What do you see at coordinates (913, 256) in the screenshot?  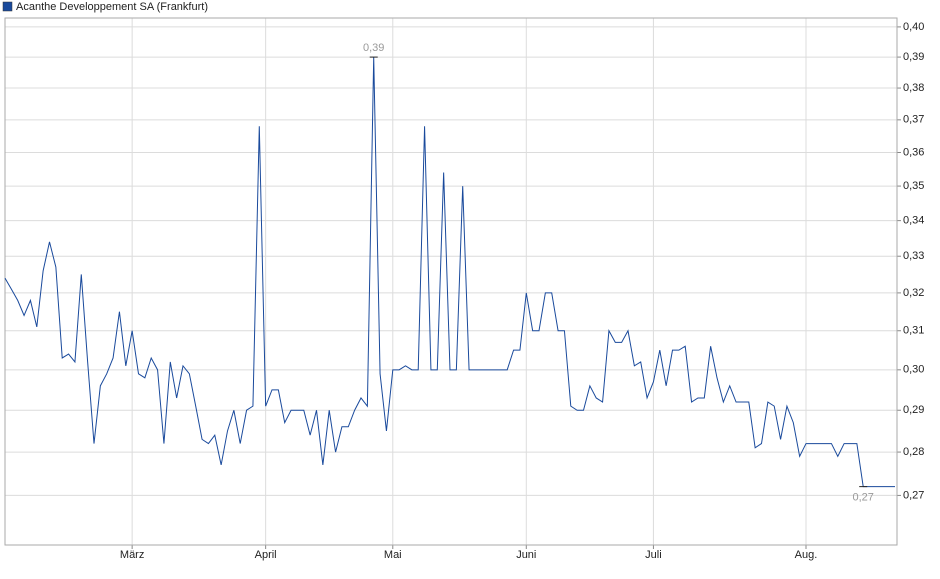 I see `y-tick-label: 0,33` at bounding box center [913, 256].